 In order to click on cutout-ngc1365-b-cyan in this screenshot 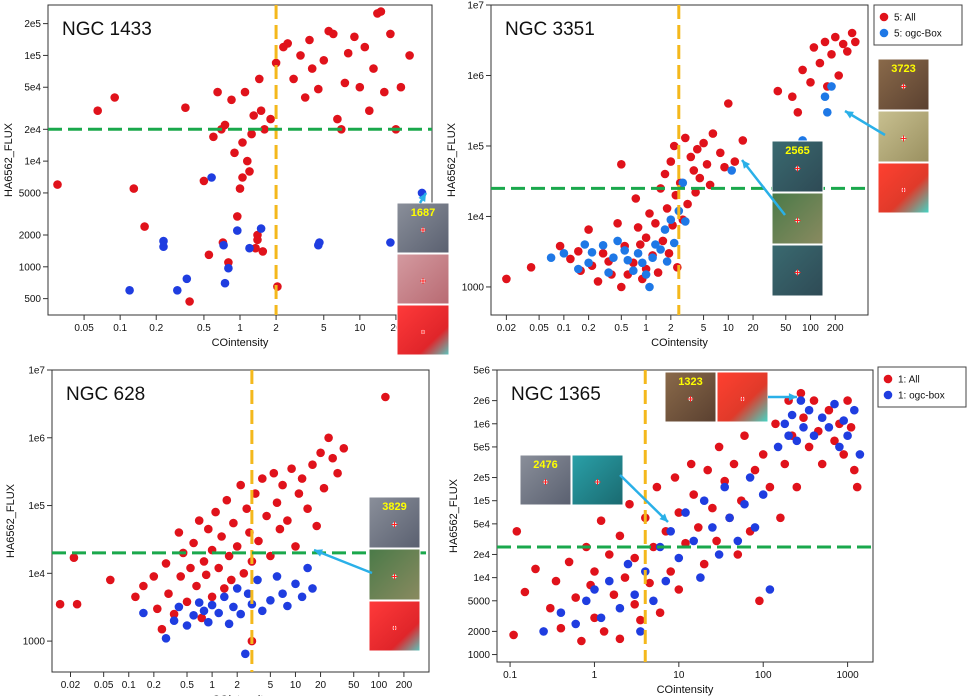, I will do `click(597, 480)`.